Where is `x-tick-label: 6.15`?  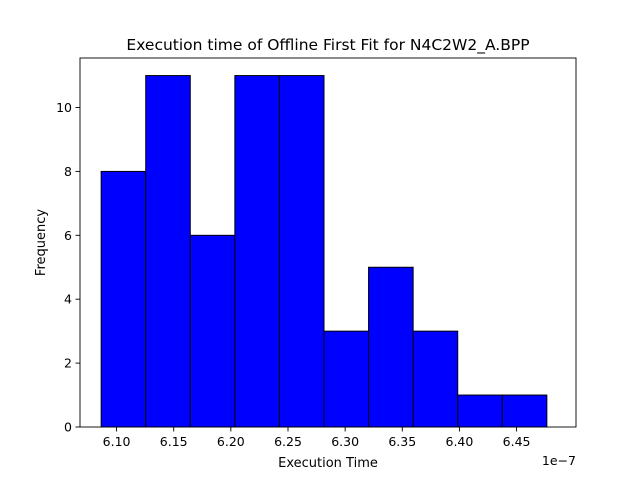 x-tick-label: 6.15 is located at coordinates (174, 441).